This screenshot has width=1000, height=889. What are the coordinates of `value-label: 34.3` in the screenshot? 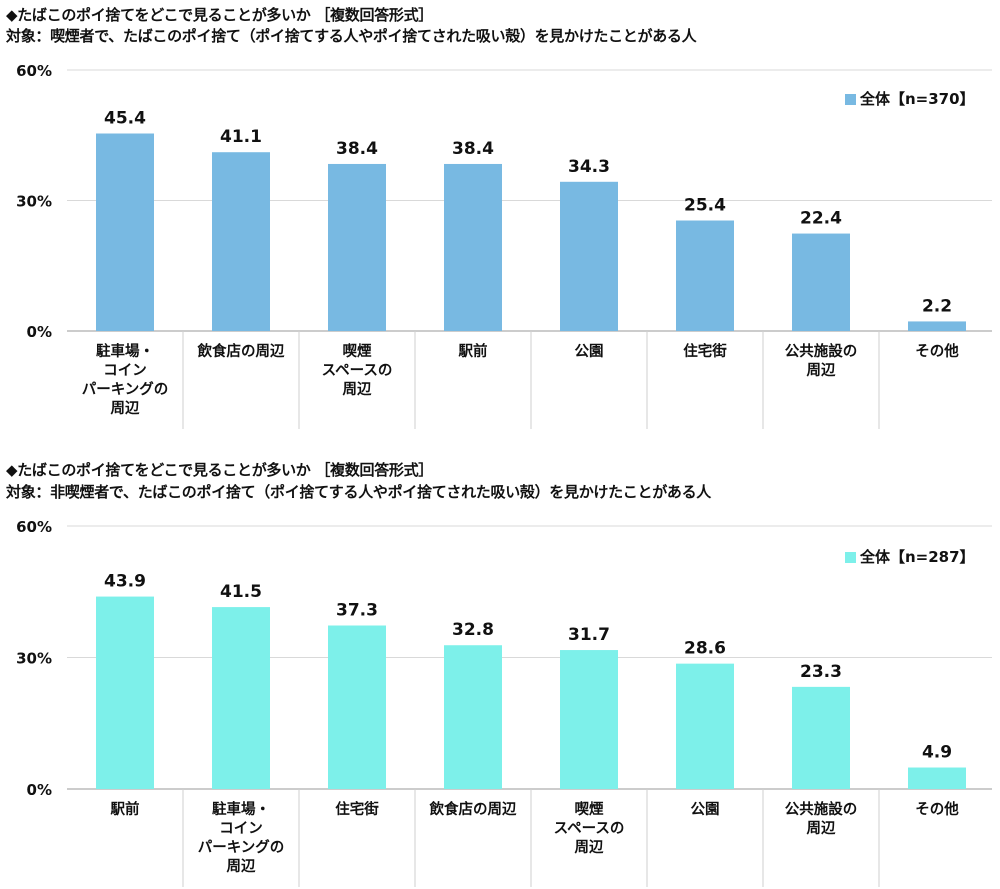 It's located at (589, 167).